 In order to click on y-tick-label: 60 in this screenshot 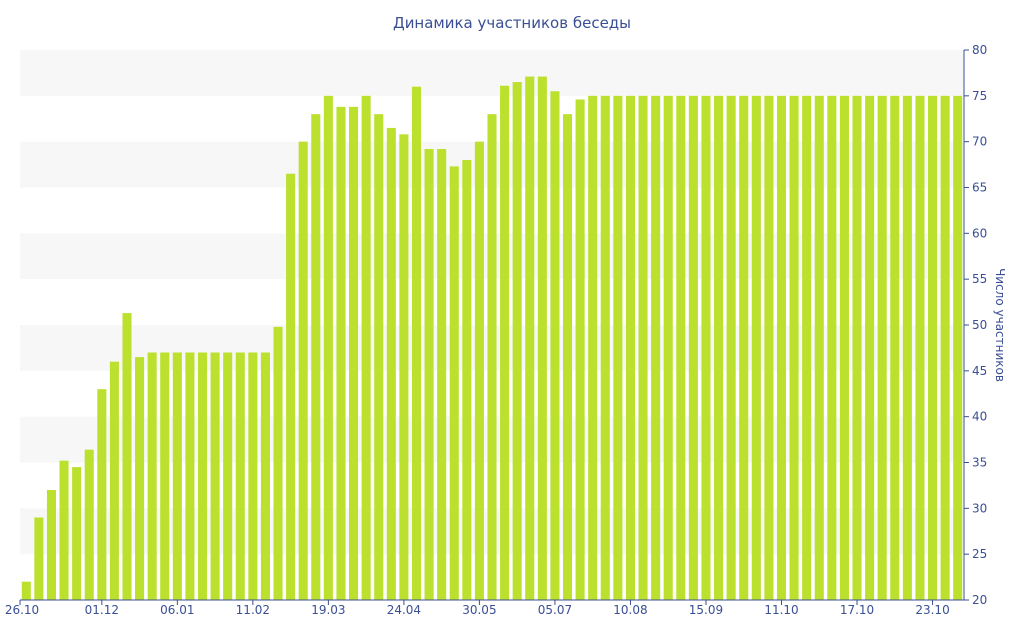, I will do `click(979, 233)`.